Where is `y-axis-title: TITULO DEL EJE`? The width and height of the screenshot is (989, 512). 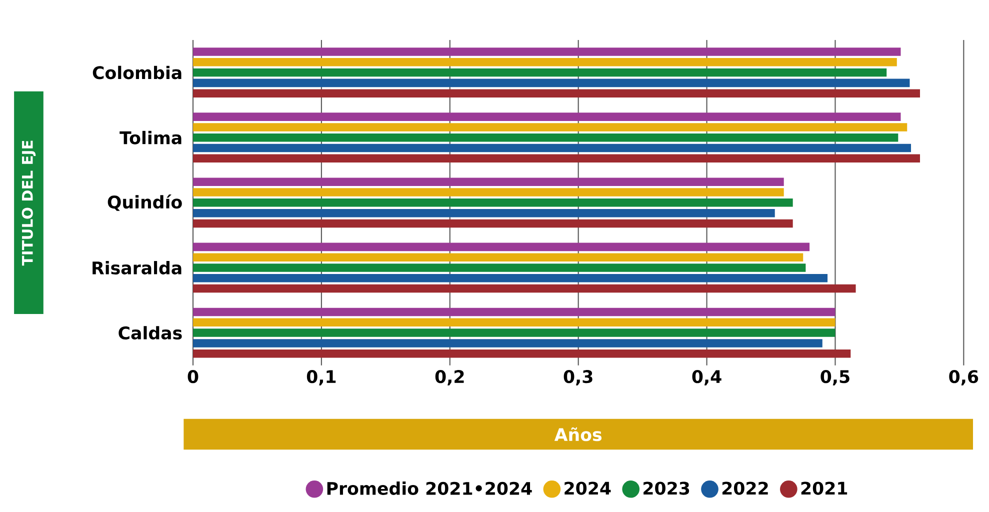
y-axis-title: TITULO DEL EJE is located at coordinates (29, 203).